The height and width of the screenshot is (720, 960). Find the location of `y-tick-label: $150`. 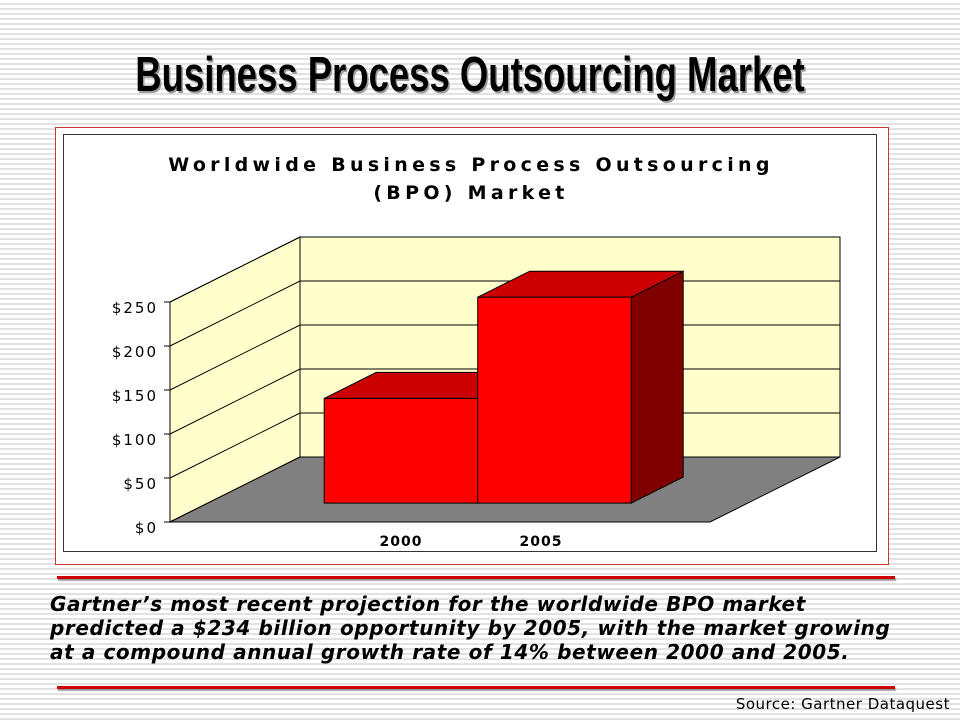

y-tick-label: $150 is located at coordinates (135, 396).